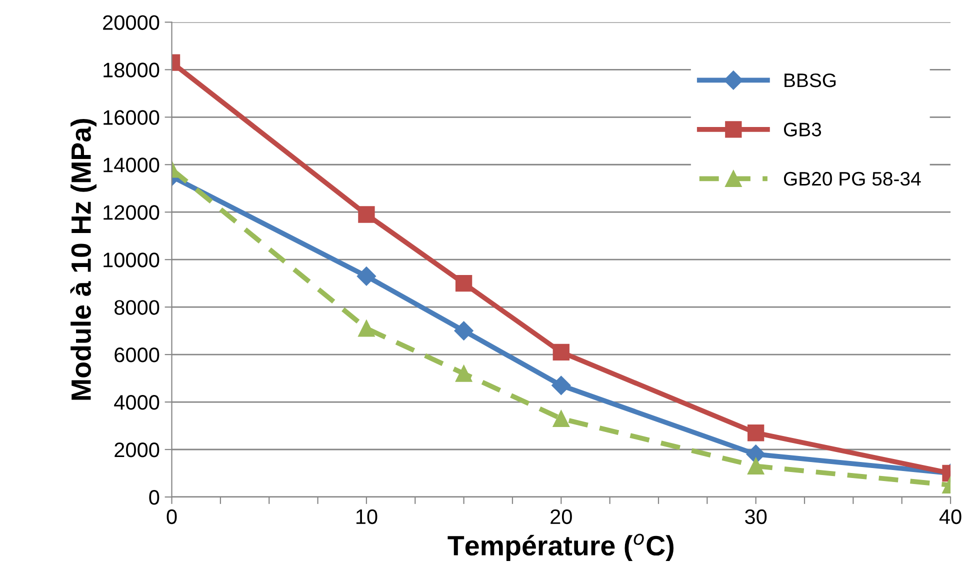 The image size is (965, 584). Describe the element at coordinates (132, 165) in the screenshot. I see `y-tick-label: 14000` at that location.